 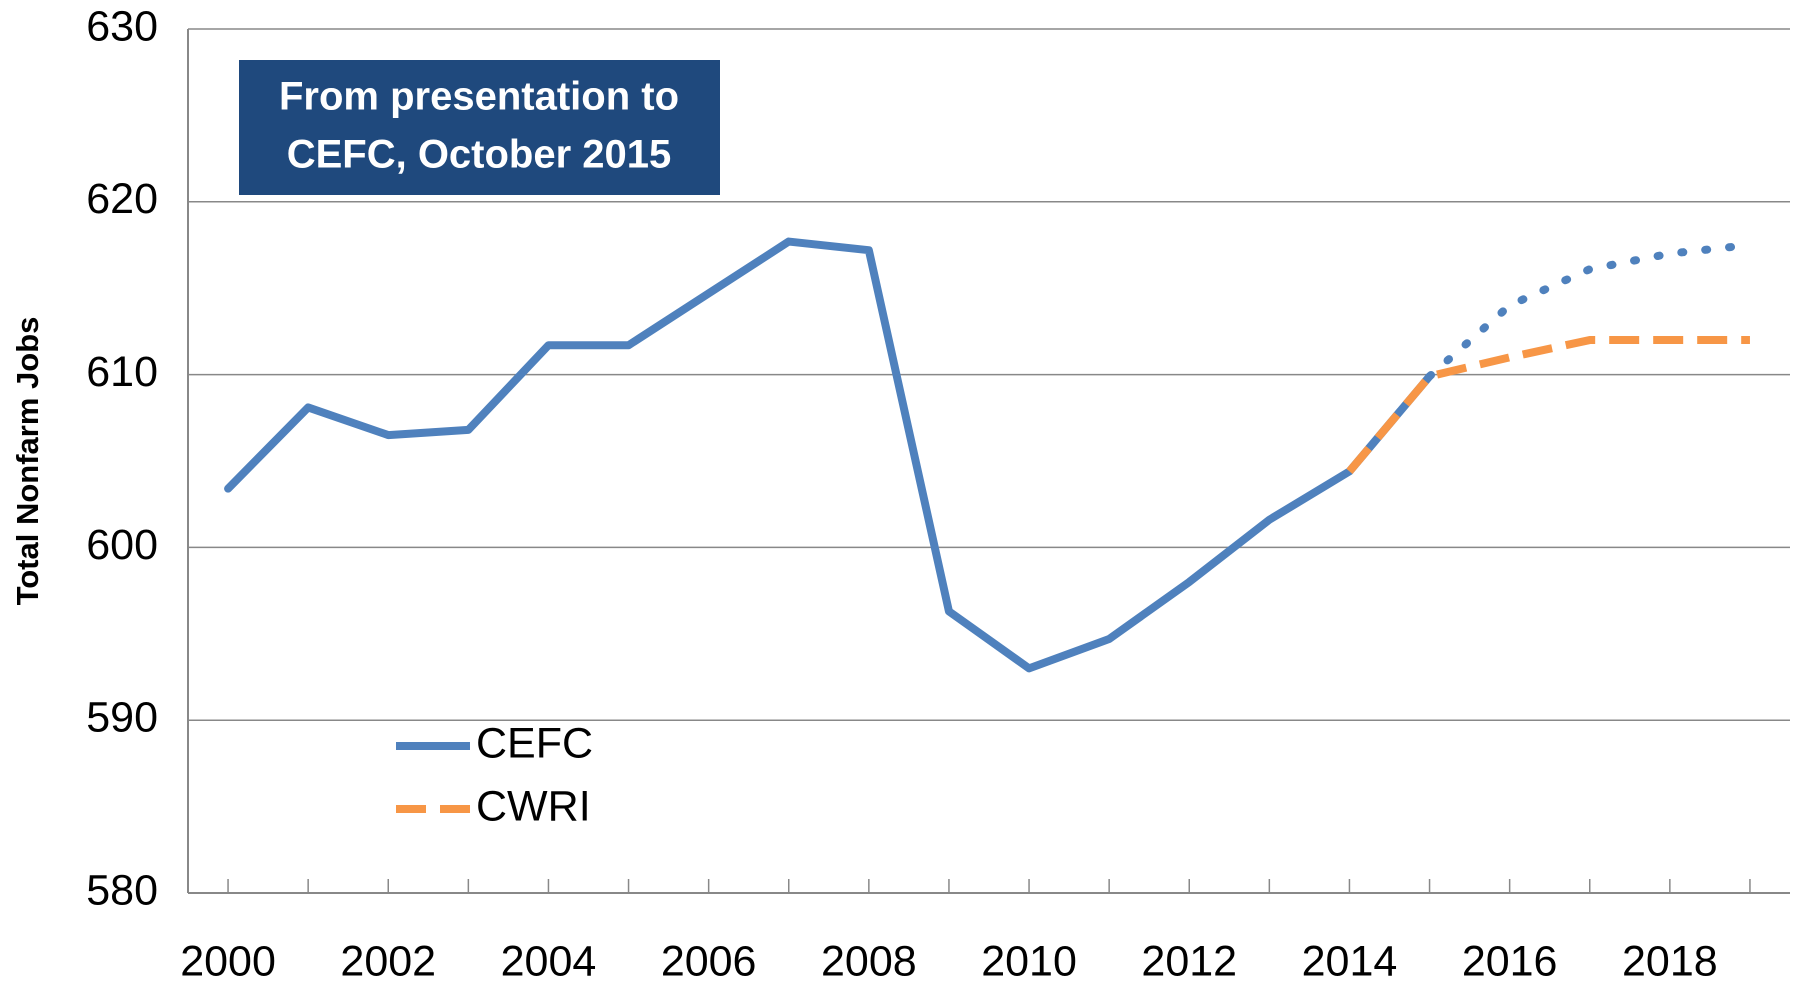 I want to click on legend-label: CWRI, so click(x=533, y=806).